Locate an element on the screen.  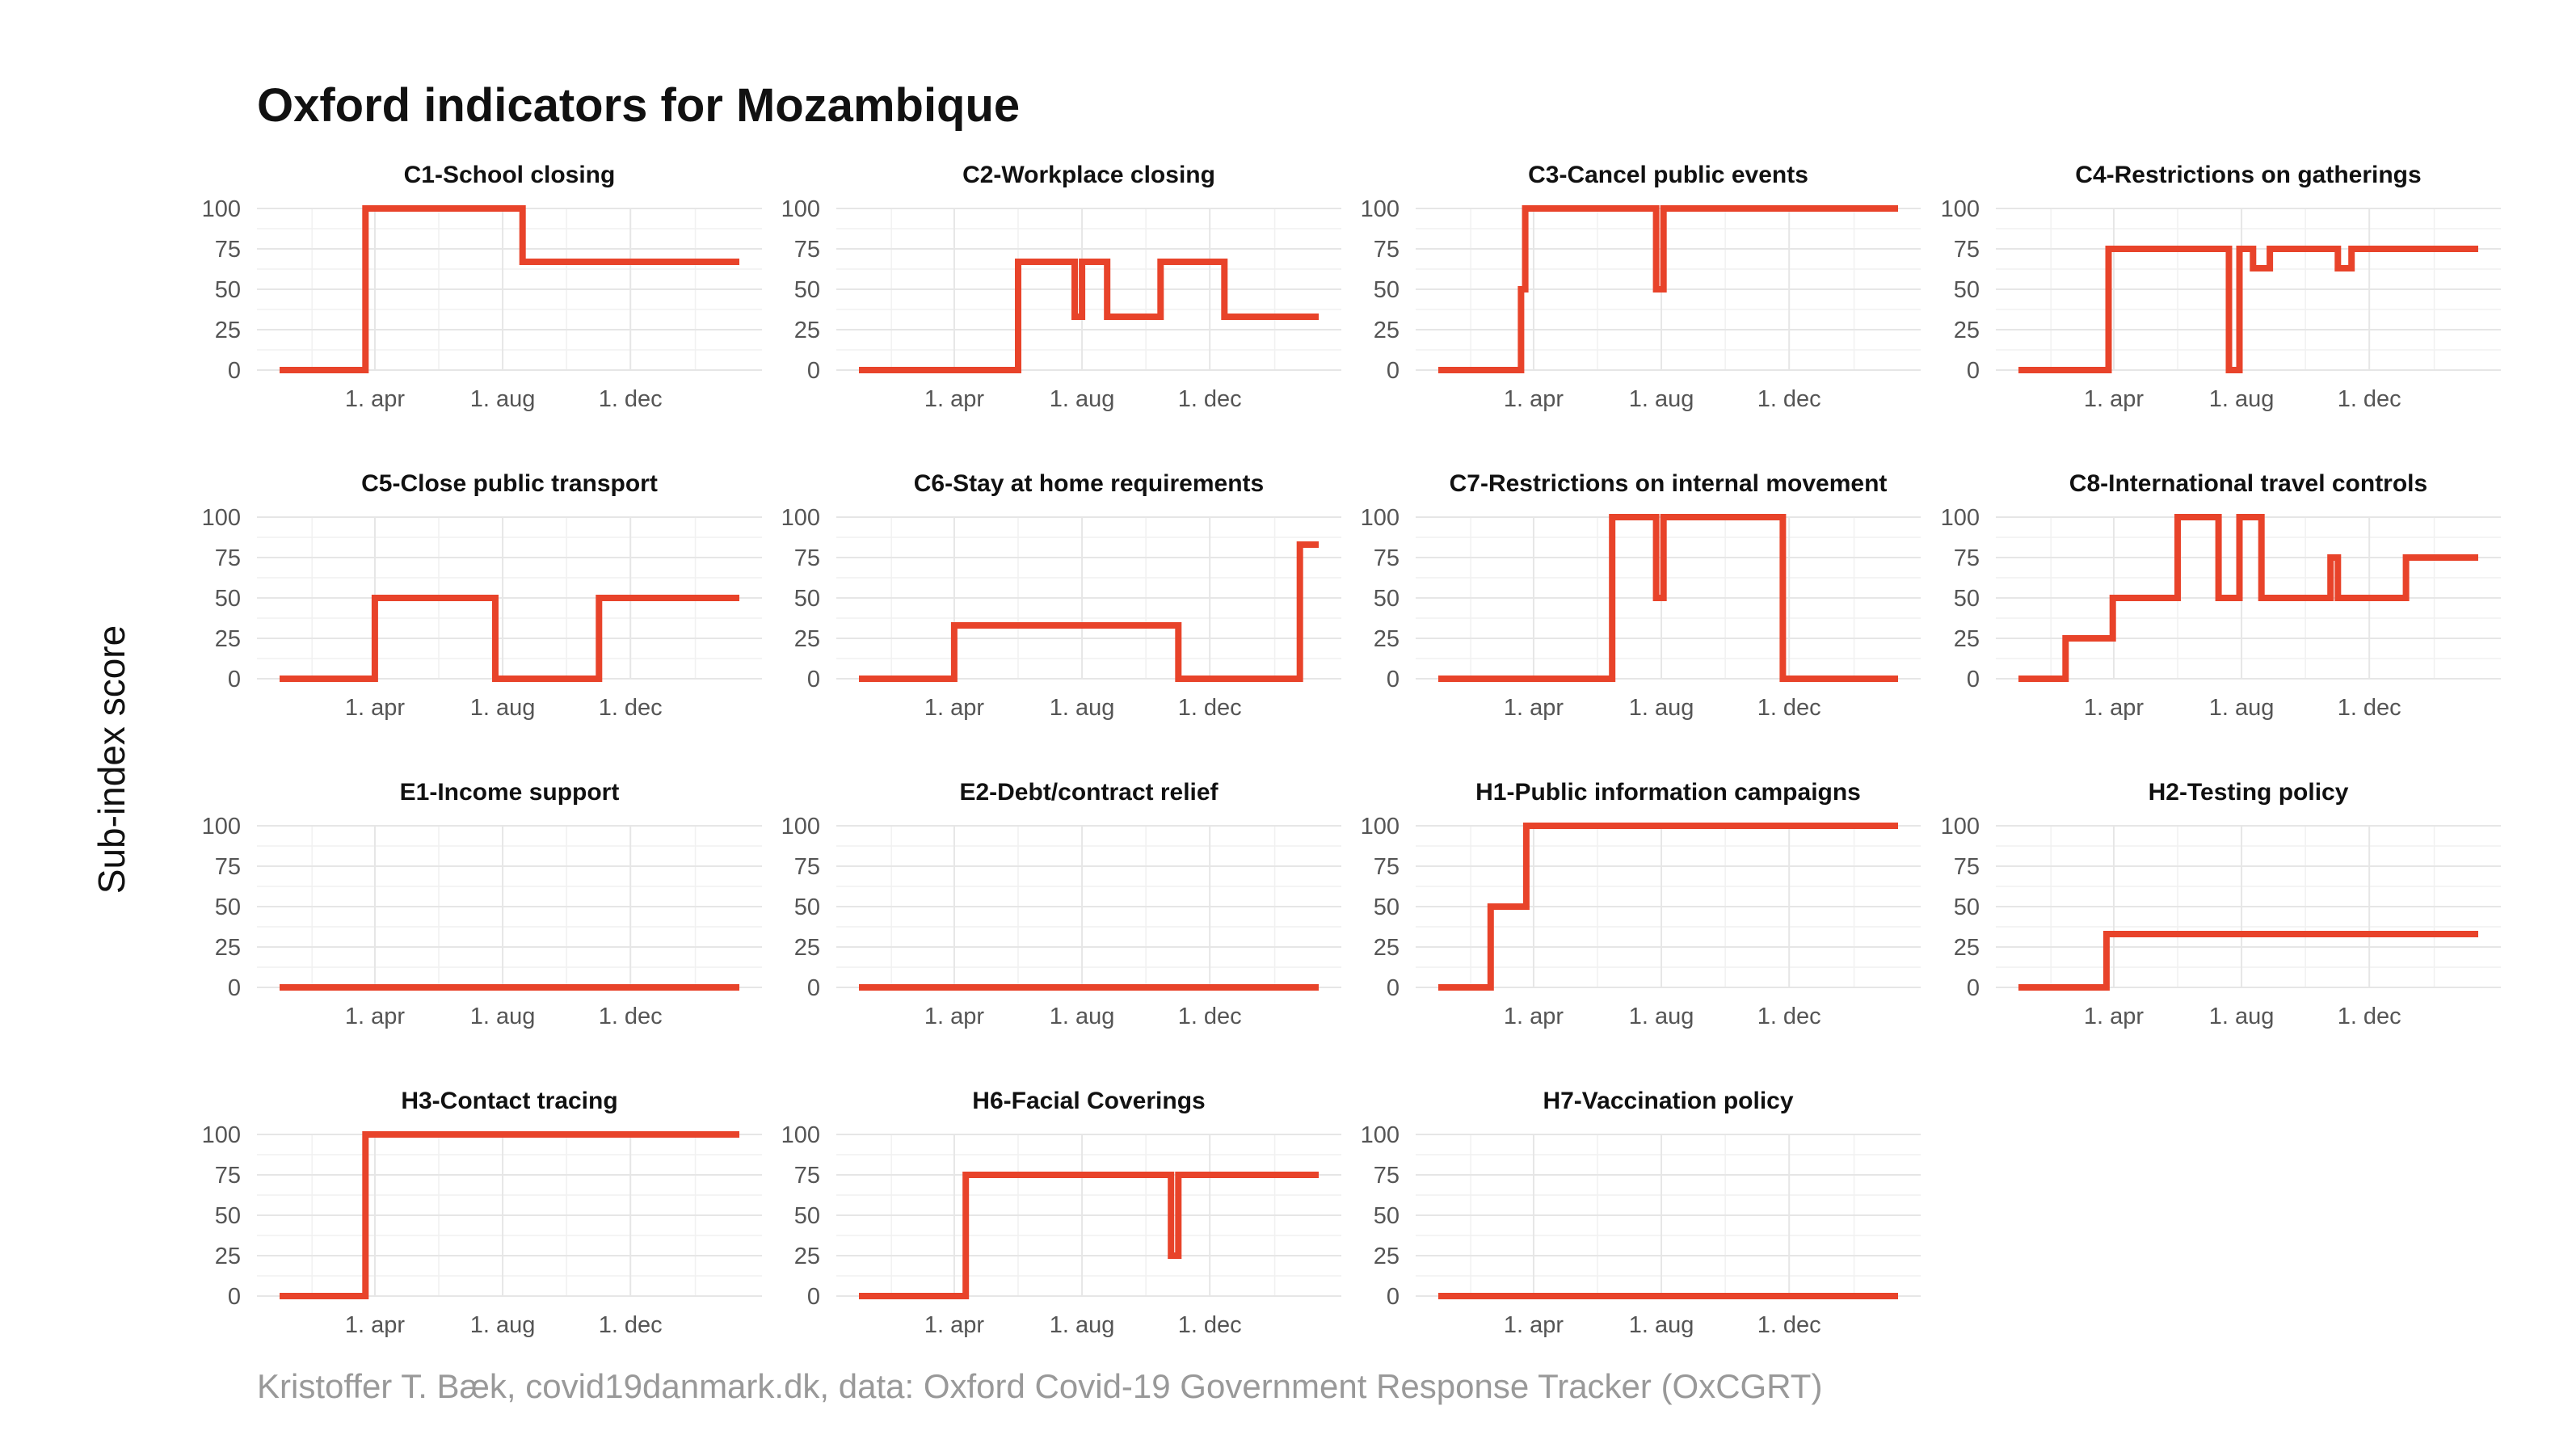
facet-title: C2-Workplace closing is located at coordinates (1088, 175).